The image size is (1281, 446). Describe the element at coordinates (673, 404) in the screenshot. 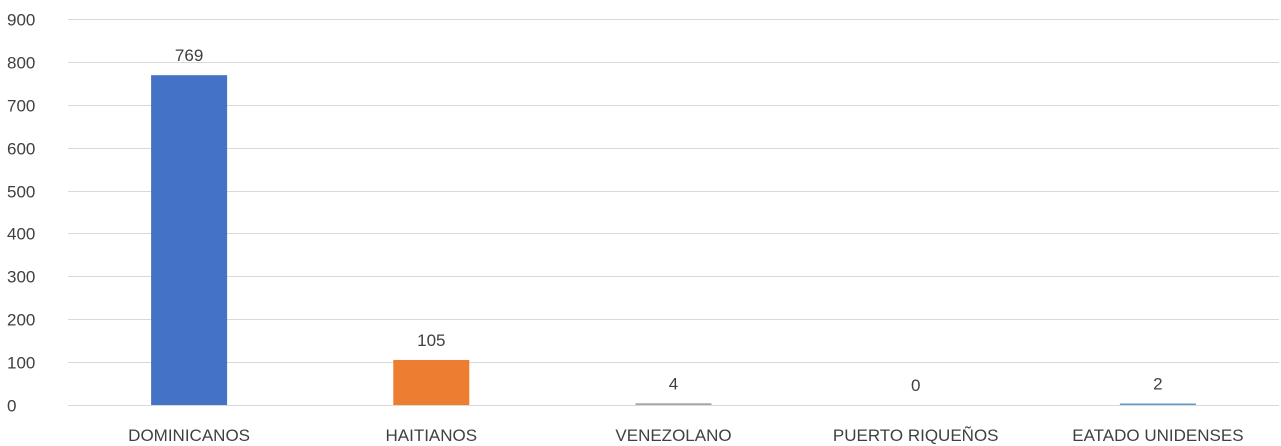

I see `bar-venezolano` at that location.